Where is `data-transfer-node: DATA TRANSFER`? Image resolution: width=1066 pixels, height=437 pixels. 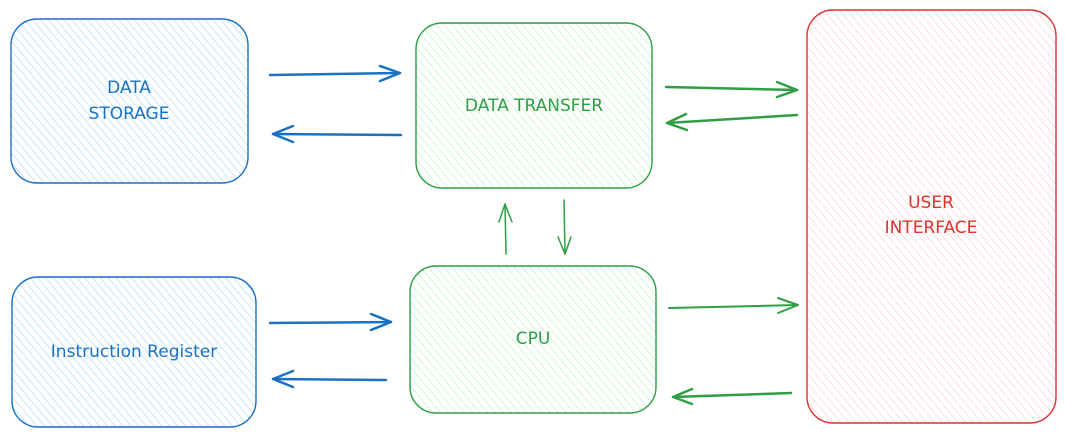 data-transfer-node: DATA TRANSFER is located at coordinates (534, 105).